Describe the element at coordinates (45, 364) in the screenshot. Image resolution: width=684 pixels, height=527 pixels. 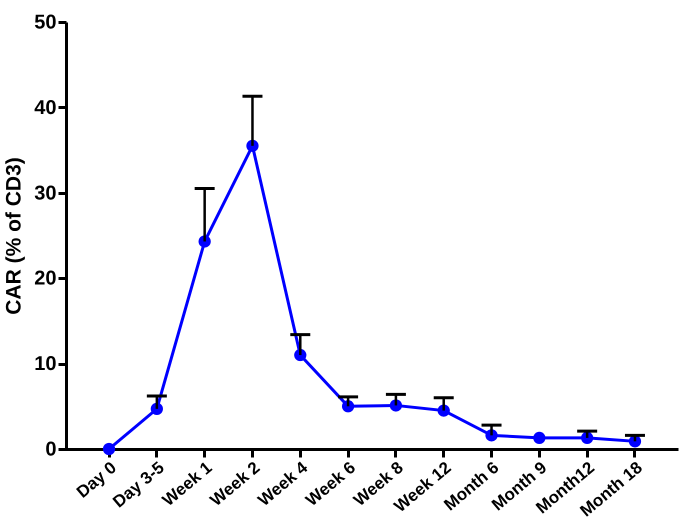
I see `y-tick-label: 10` at that location.